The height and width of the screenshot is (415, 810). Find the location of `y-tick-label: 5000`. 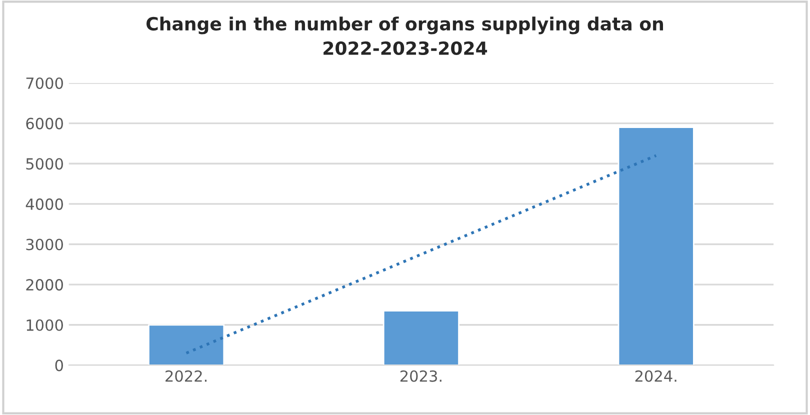

y-tick-label: 5000 is located at coordinates (44, 164).